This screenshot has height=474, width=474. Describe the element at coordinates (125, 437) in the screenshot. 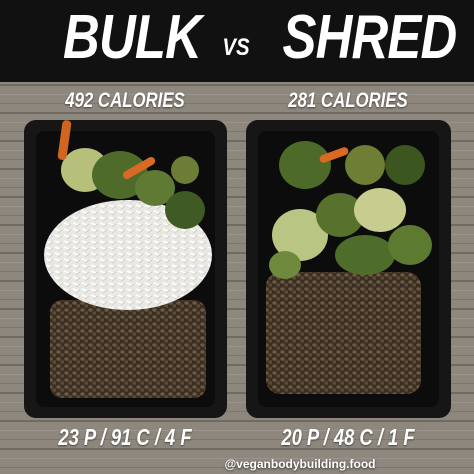

I see `macros-label: 23 P / 91 C / 4 F` at that location.